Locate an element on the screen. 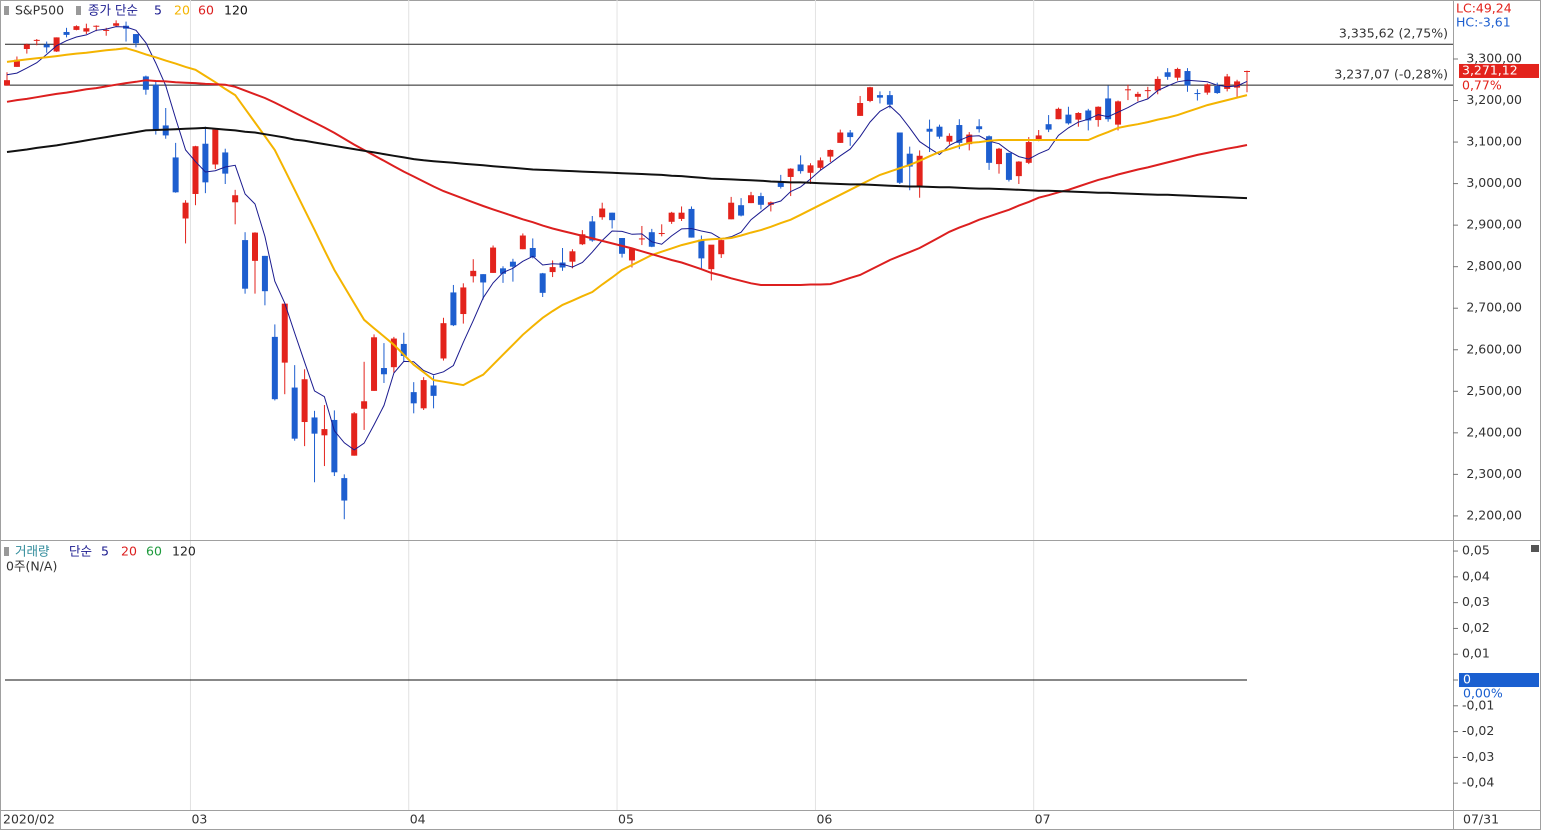 The height and width of the screenshot is (834, 1541). y-tick-label: 3,300,00 is located at coordinates (1494, 57).